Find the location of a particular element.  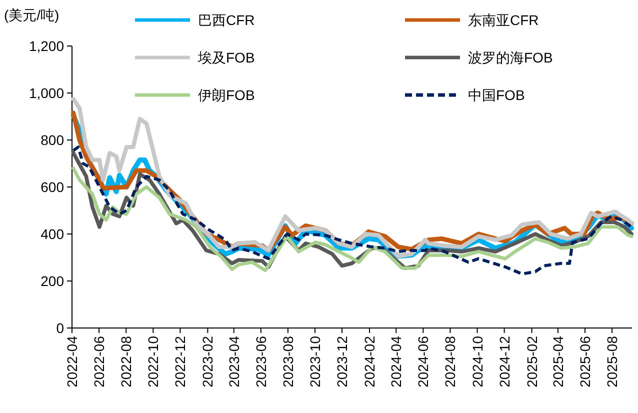

x-tick-label: 2022-06 is located at coordinates (99, 362).